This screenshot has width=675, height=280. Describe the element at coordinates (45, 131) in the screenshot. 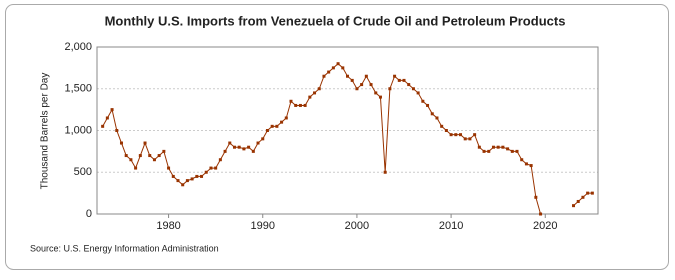

I see `y-axis-label: Thousand Barrels per Day` at that location.